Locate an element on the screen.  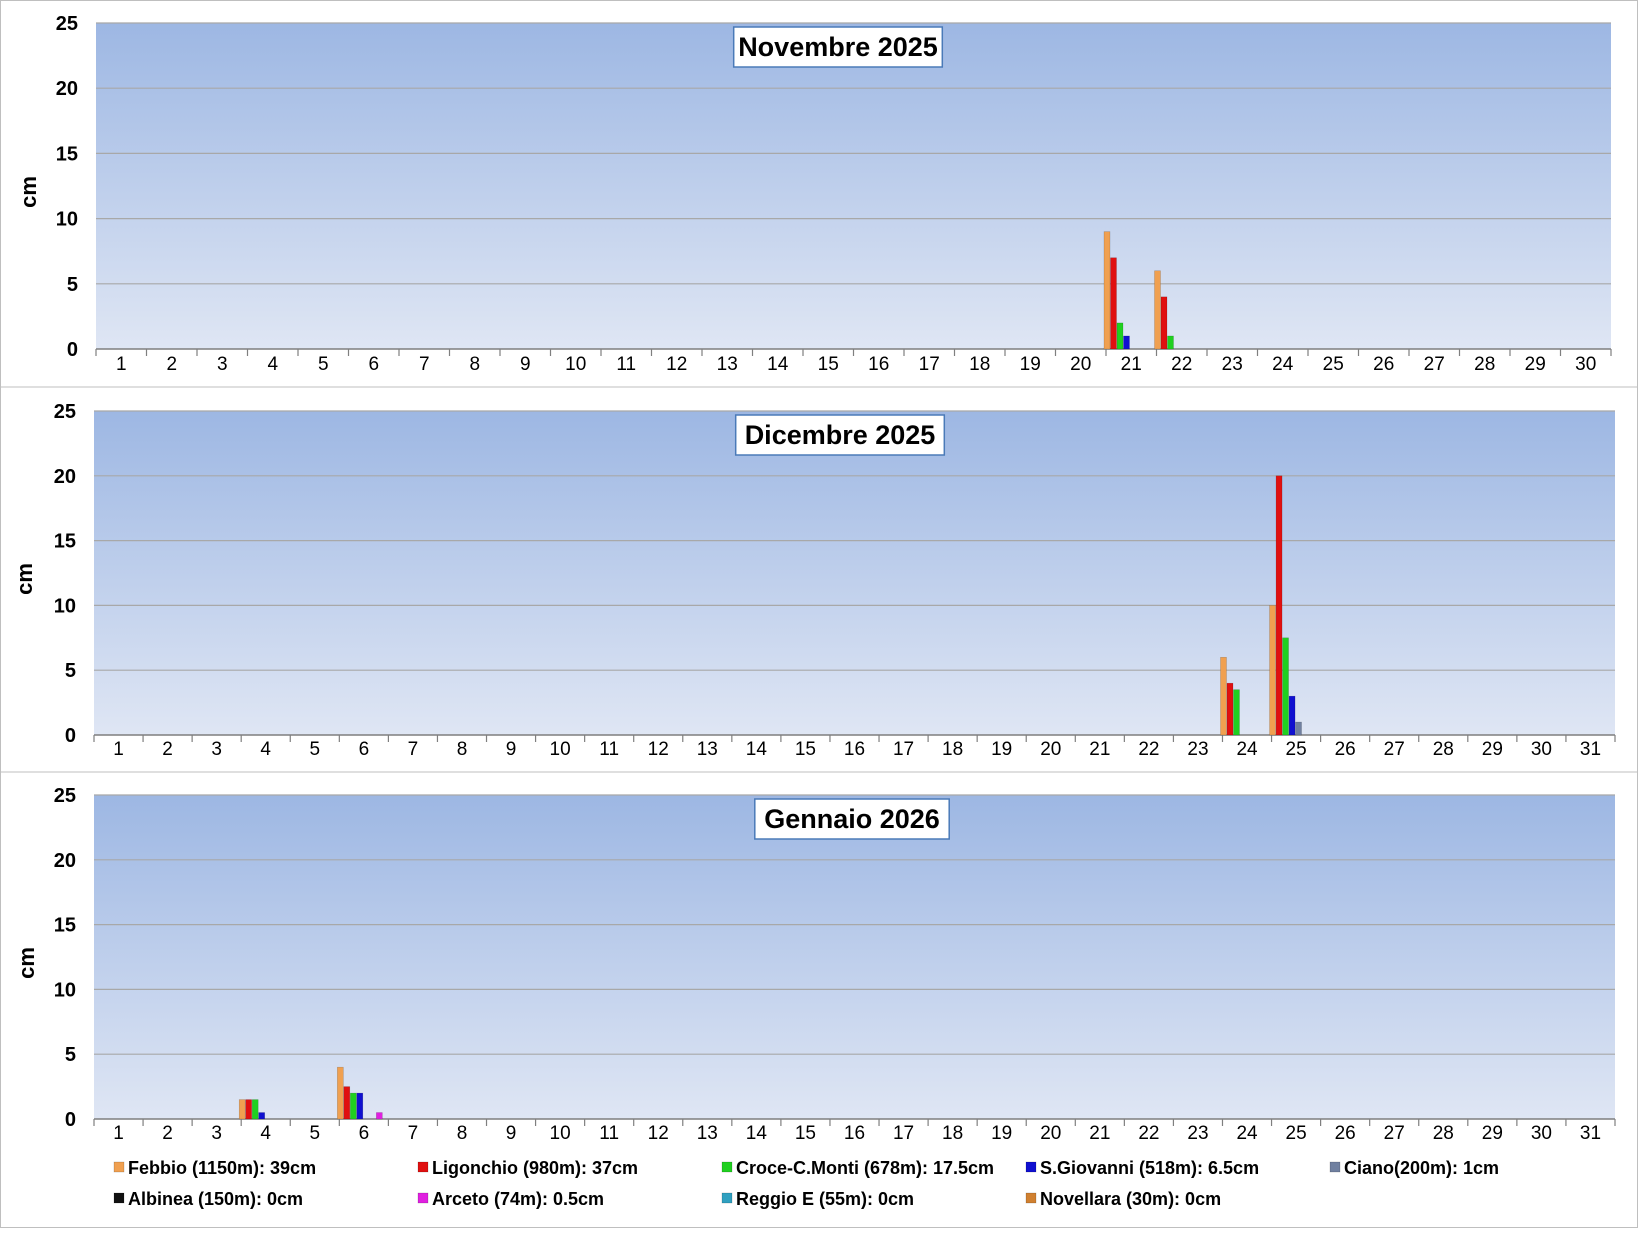
legend-label: Croce-C.Monti (678m): 17.5cm is located at coordinates (865, 1168).